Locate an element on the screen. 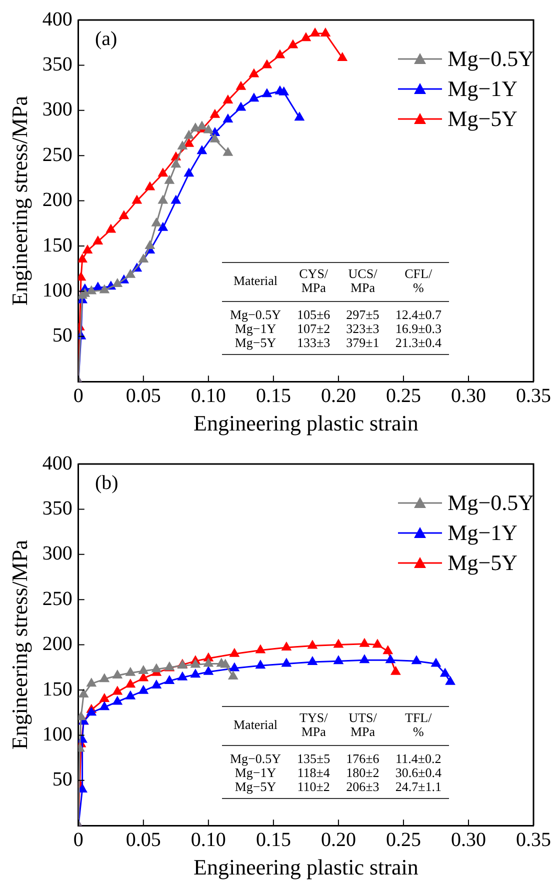 This screenshot has width=554, height=889. annotation: (b) is located at coordinates (106, 483).